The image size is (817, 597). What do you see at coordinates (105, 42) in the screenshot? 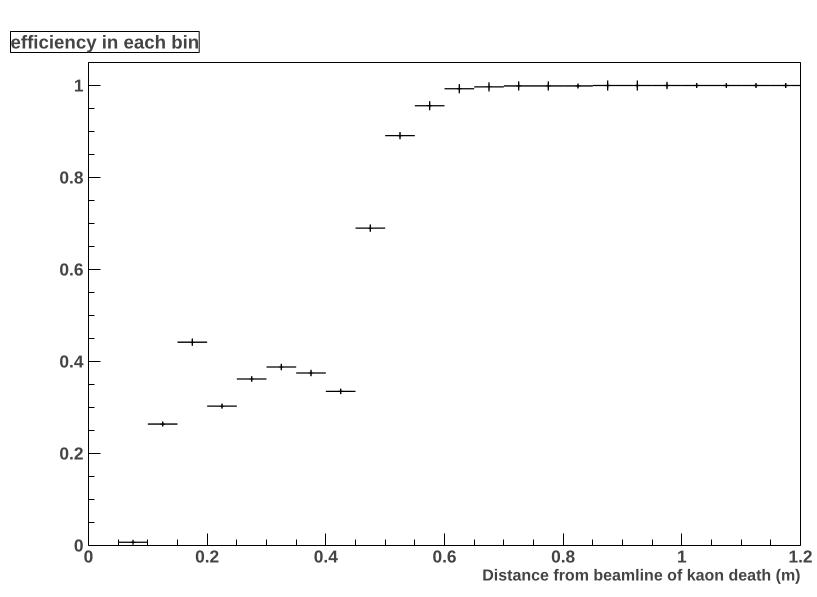
I see `chart-title: efficiency in each bin` at bounding box center [105, 42].